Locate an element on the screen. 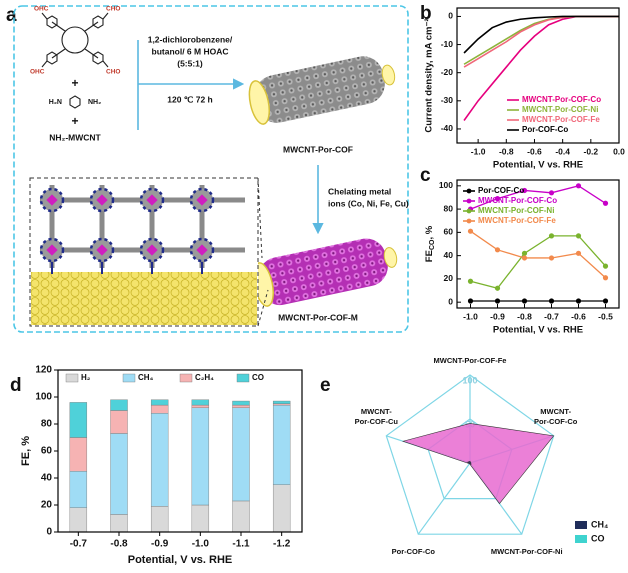 The height and width of the screenshot is (573, 628). y-tick-label: 40 is located at coordinates (47, 478).